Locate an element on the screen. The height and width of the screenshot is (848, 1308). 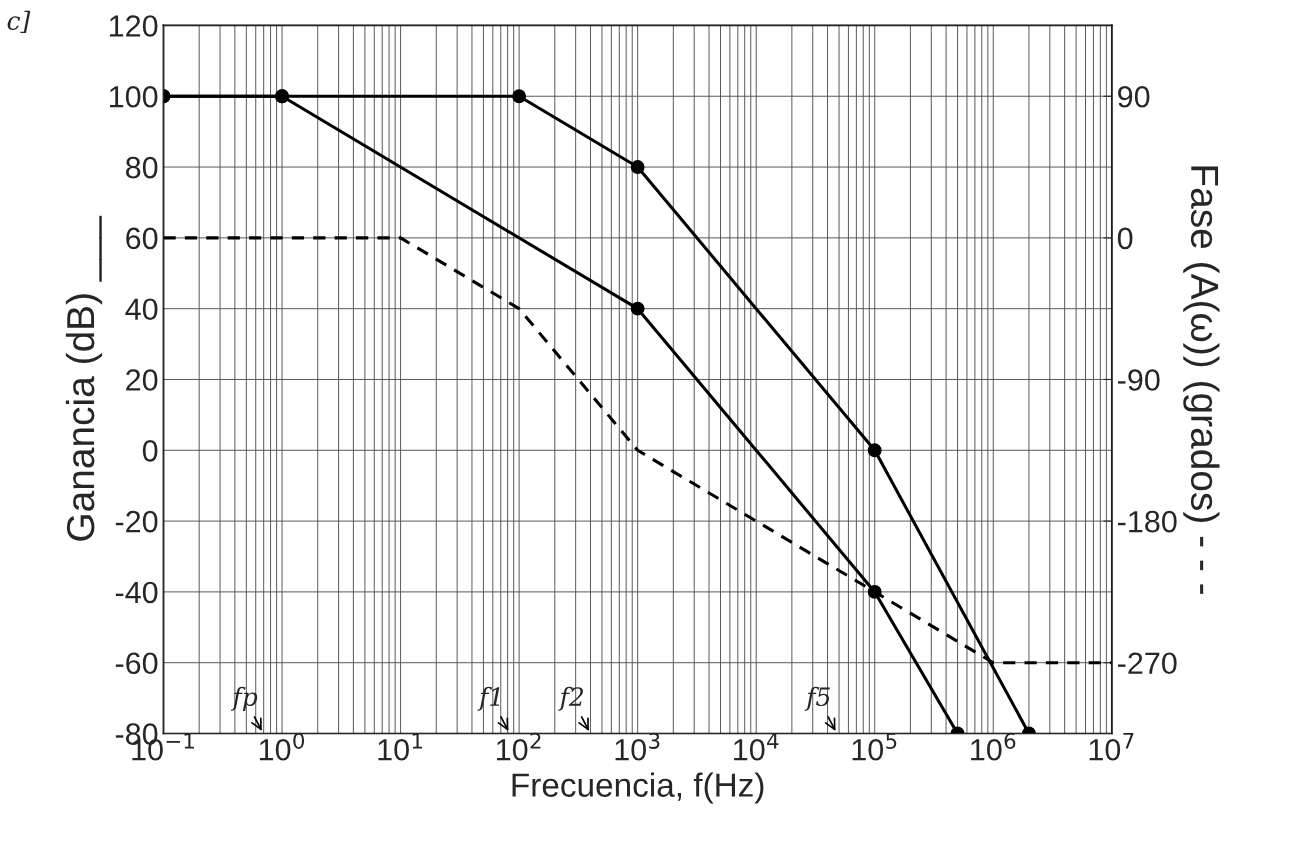
x-tick-label: 10$^{4}$ is located at coordinates (756, 747).